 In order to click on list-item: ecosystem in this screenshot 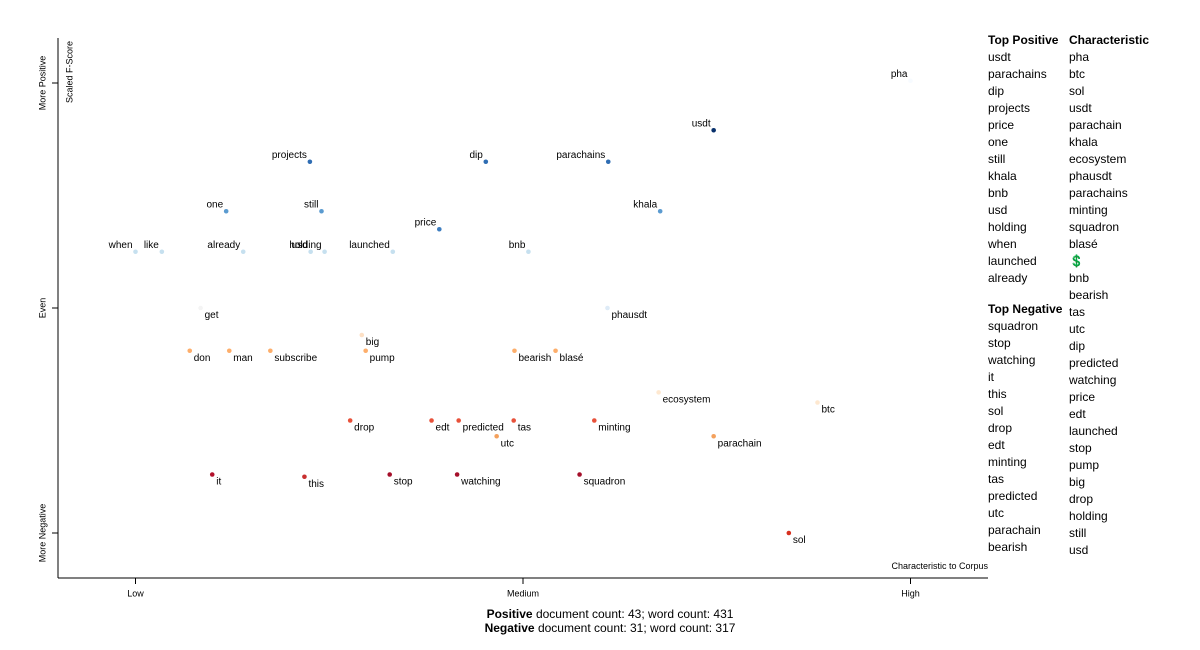, I will do `click(1097, 159)`.